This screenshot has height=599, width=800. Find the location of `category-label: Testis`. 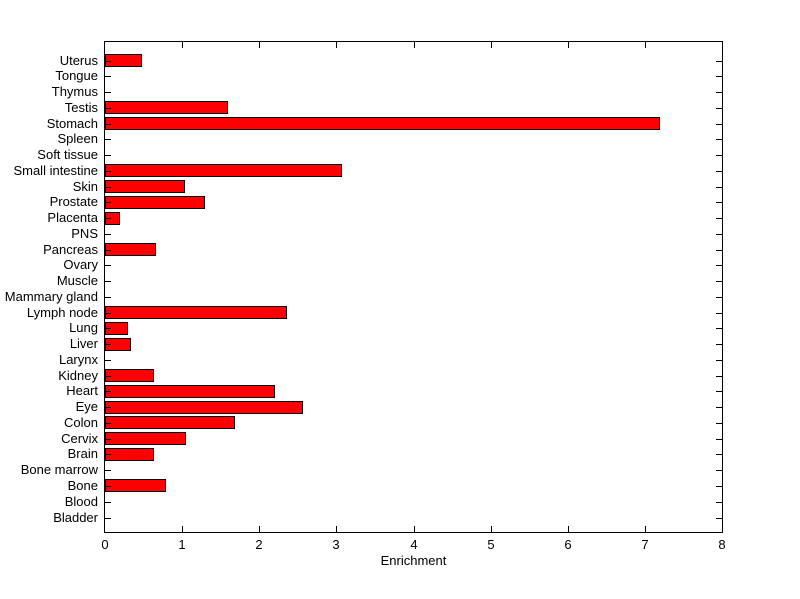

category-label: Testis is located at coordinates (81, 107).